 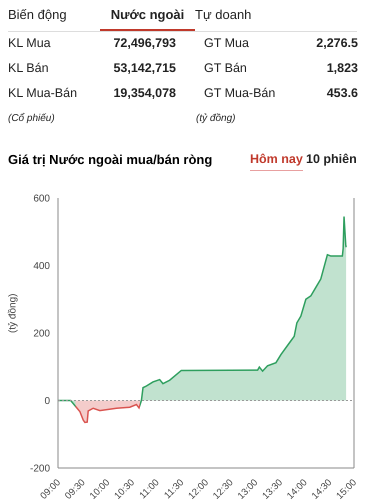 I want to click on y-tick-label: 200, so click(x=41, y=334).